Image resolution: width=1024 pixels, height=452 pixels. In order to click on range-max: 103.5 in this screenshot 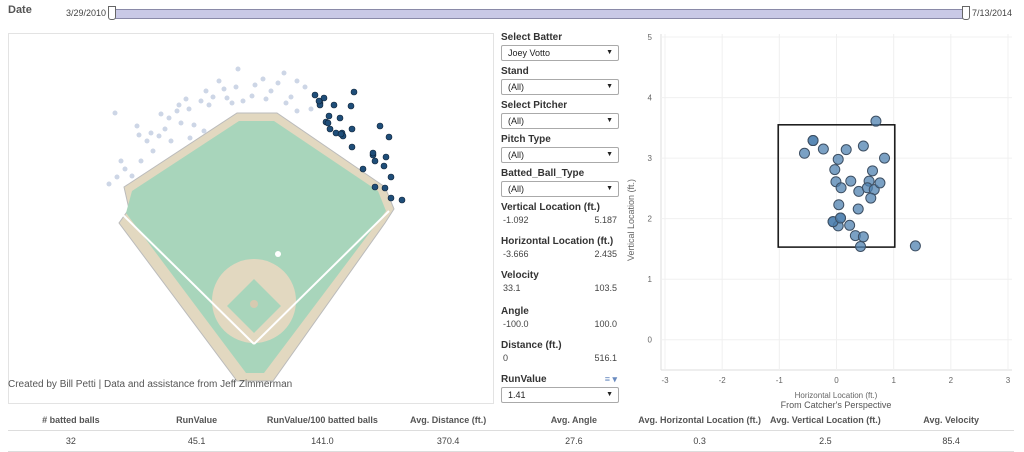, I will do `click(605, 288)`.